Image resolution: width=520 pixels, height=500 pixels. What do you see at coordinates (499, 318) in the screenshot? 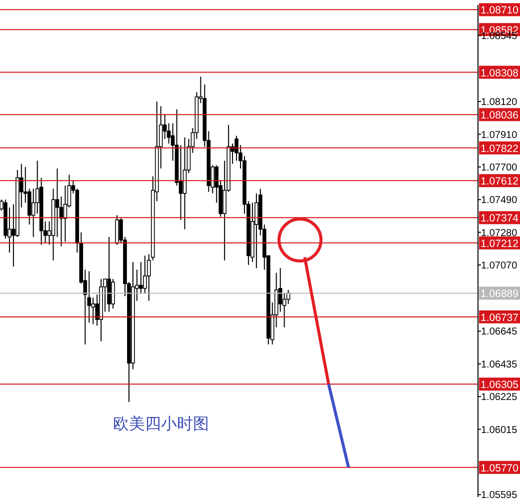
I see `ref-line-label: 1.06737` at bounding box center [499, 318].